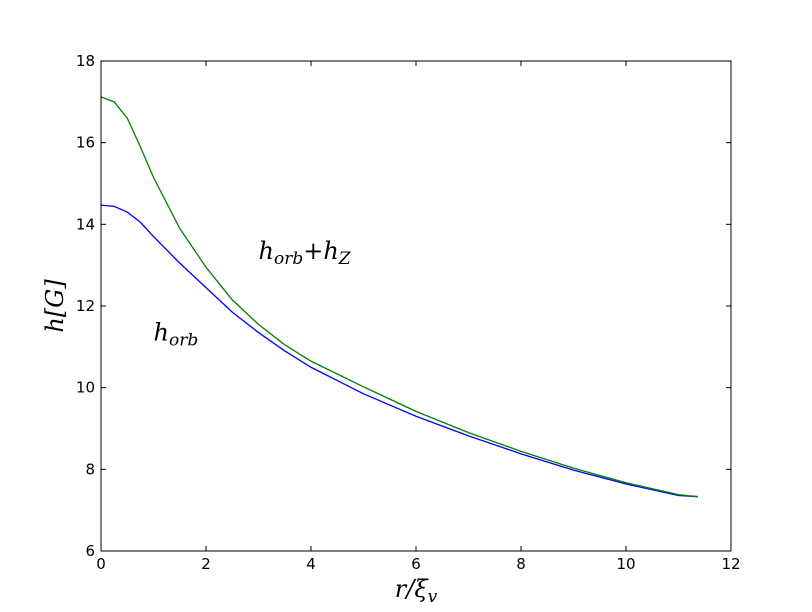 The height and width of the screenshot is (612, 812). What do you see at coordinates (412, 589) in the screenshot?
I see `text-part: r/ξ` at bounding box center [412, 589].